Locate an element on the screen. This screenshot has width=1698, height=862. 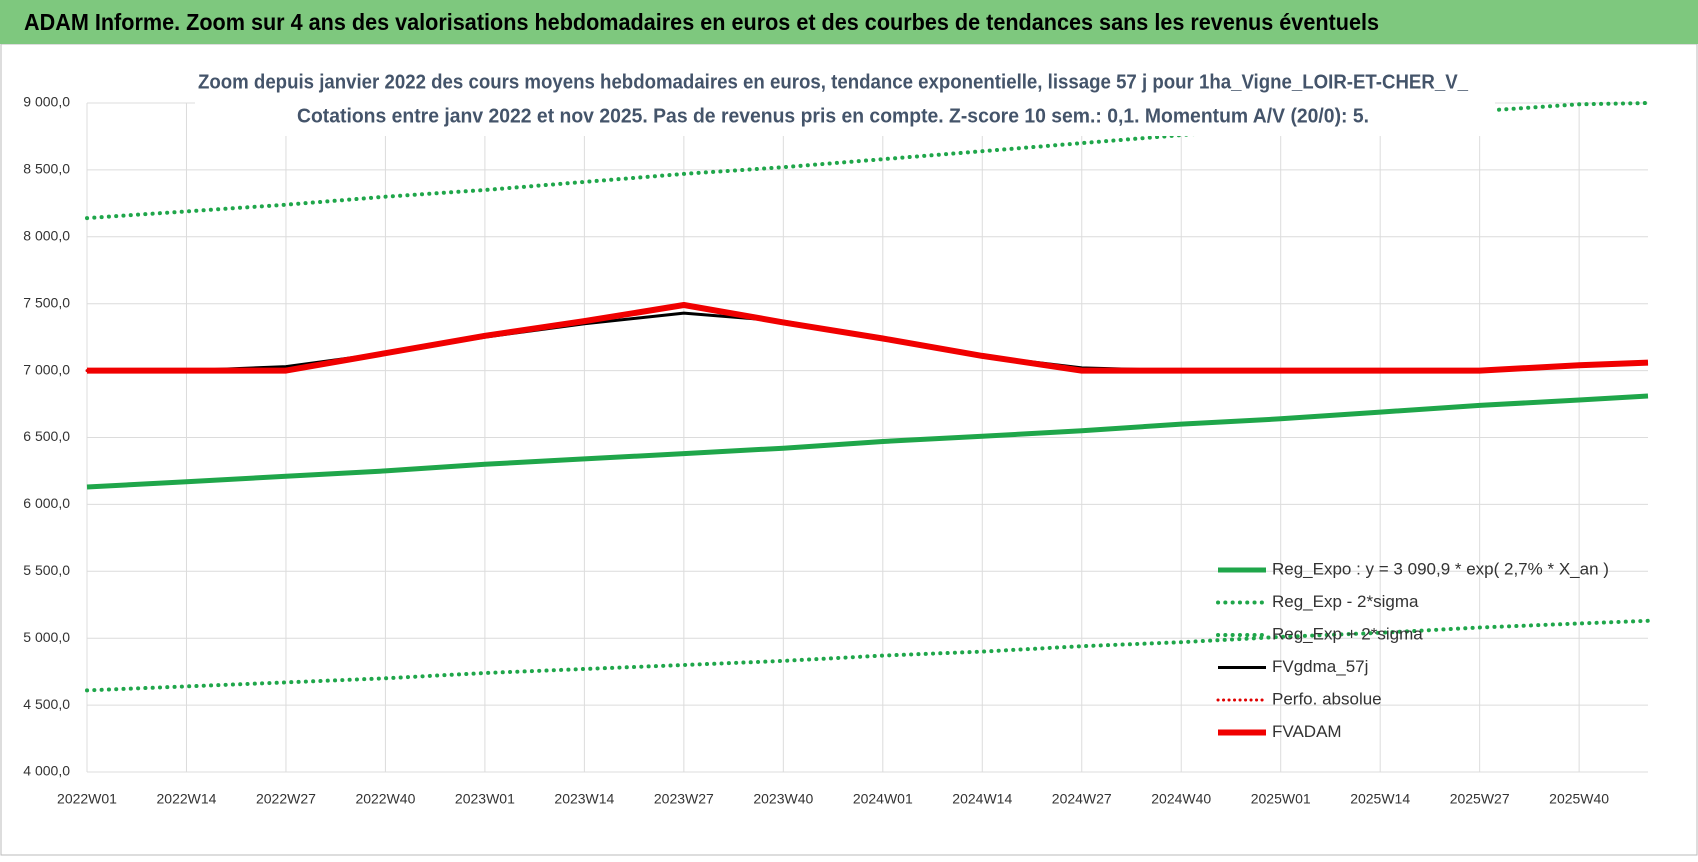
legend-label: Reg_Exp - 2*sigma is located at coordinates (1345, 601).